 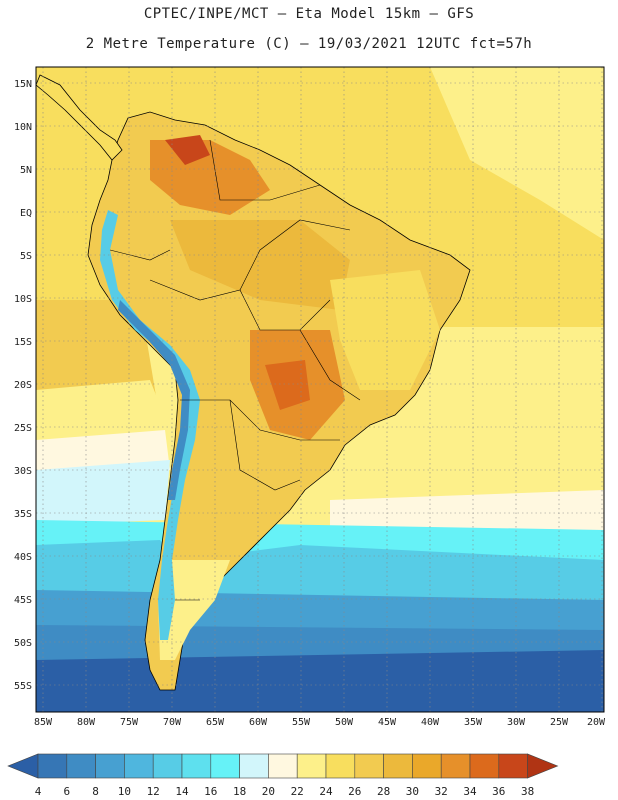 I want to click on colorbar-label: 26, so click(x=354, y=791).